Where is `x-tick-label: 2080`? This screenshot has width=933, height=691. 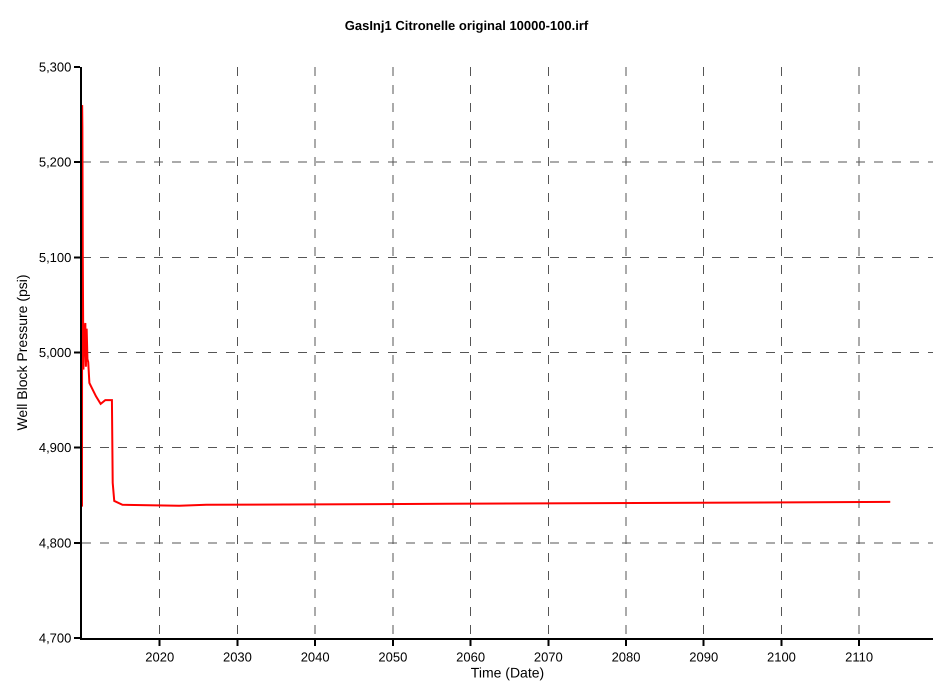
x-tick-label: 2080 is located at coordinates (626, 657).